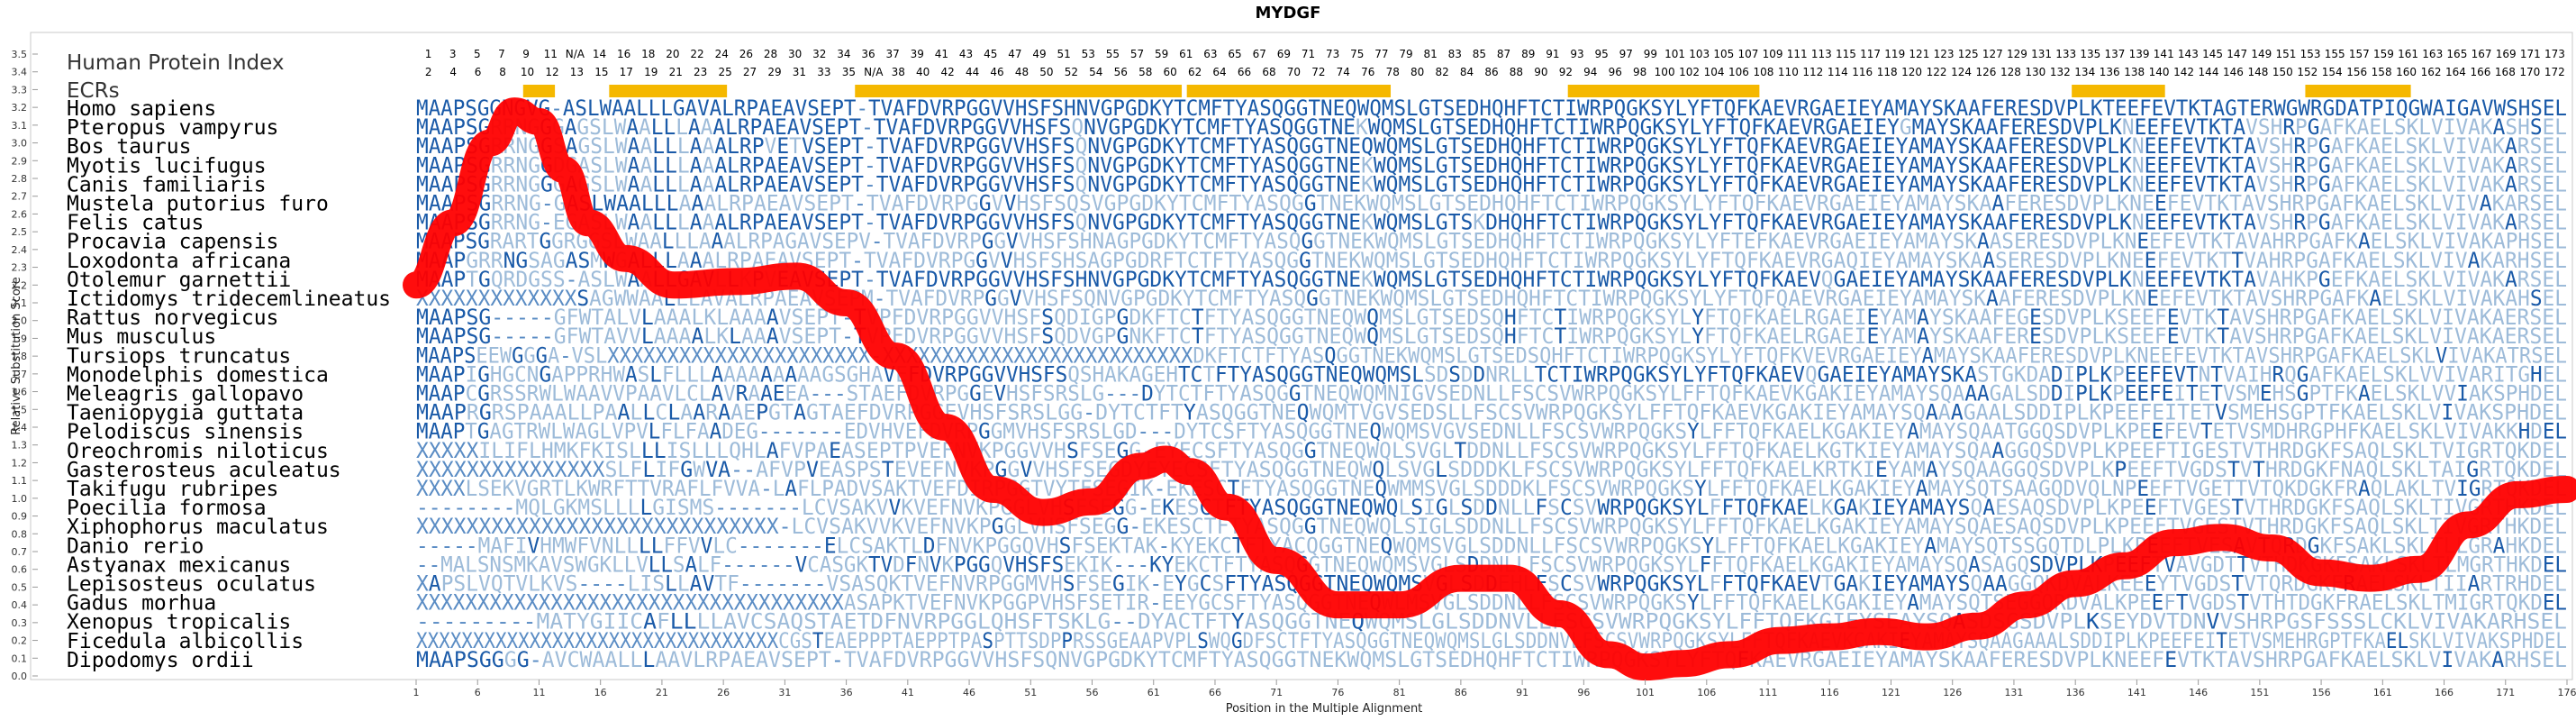 This screenshot has height=721, width=2576. I want to click on y-tick-label: 0.0, so click(20, 676).